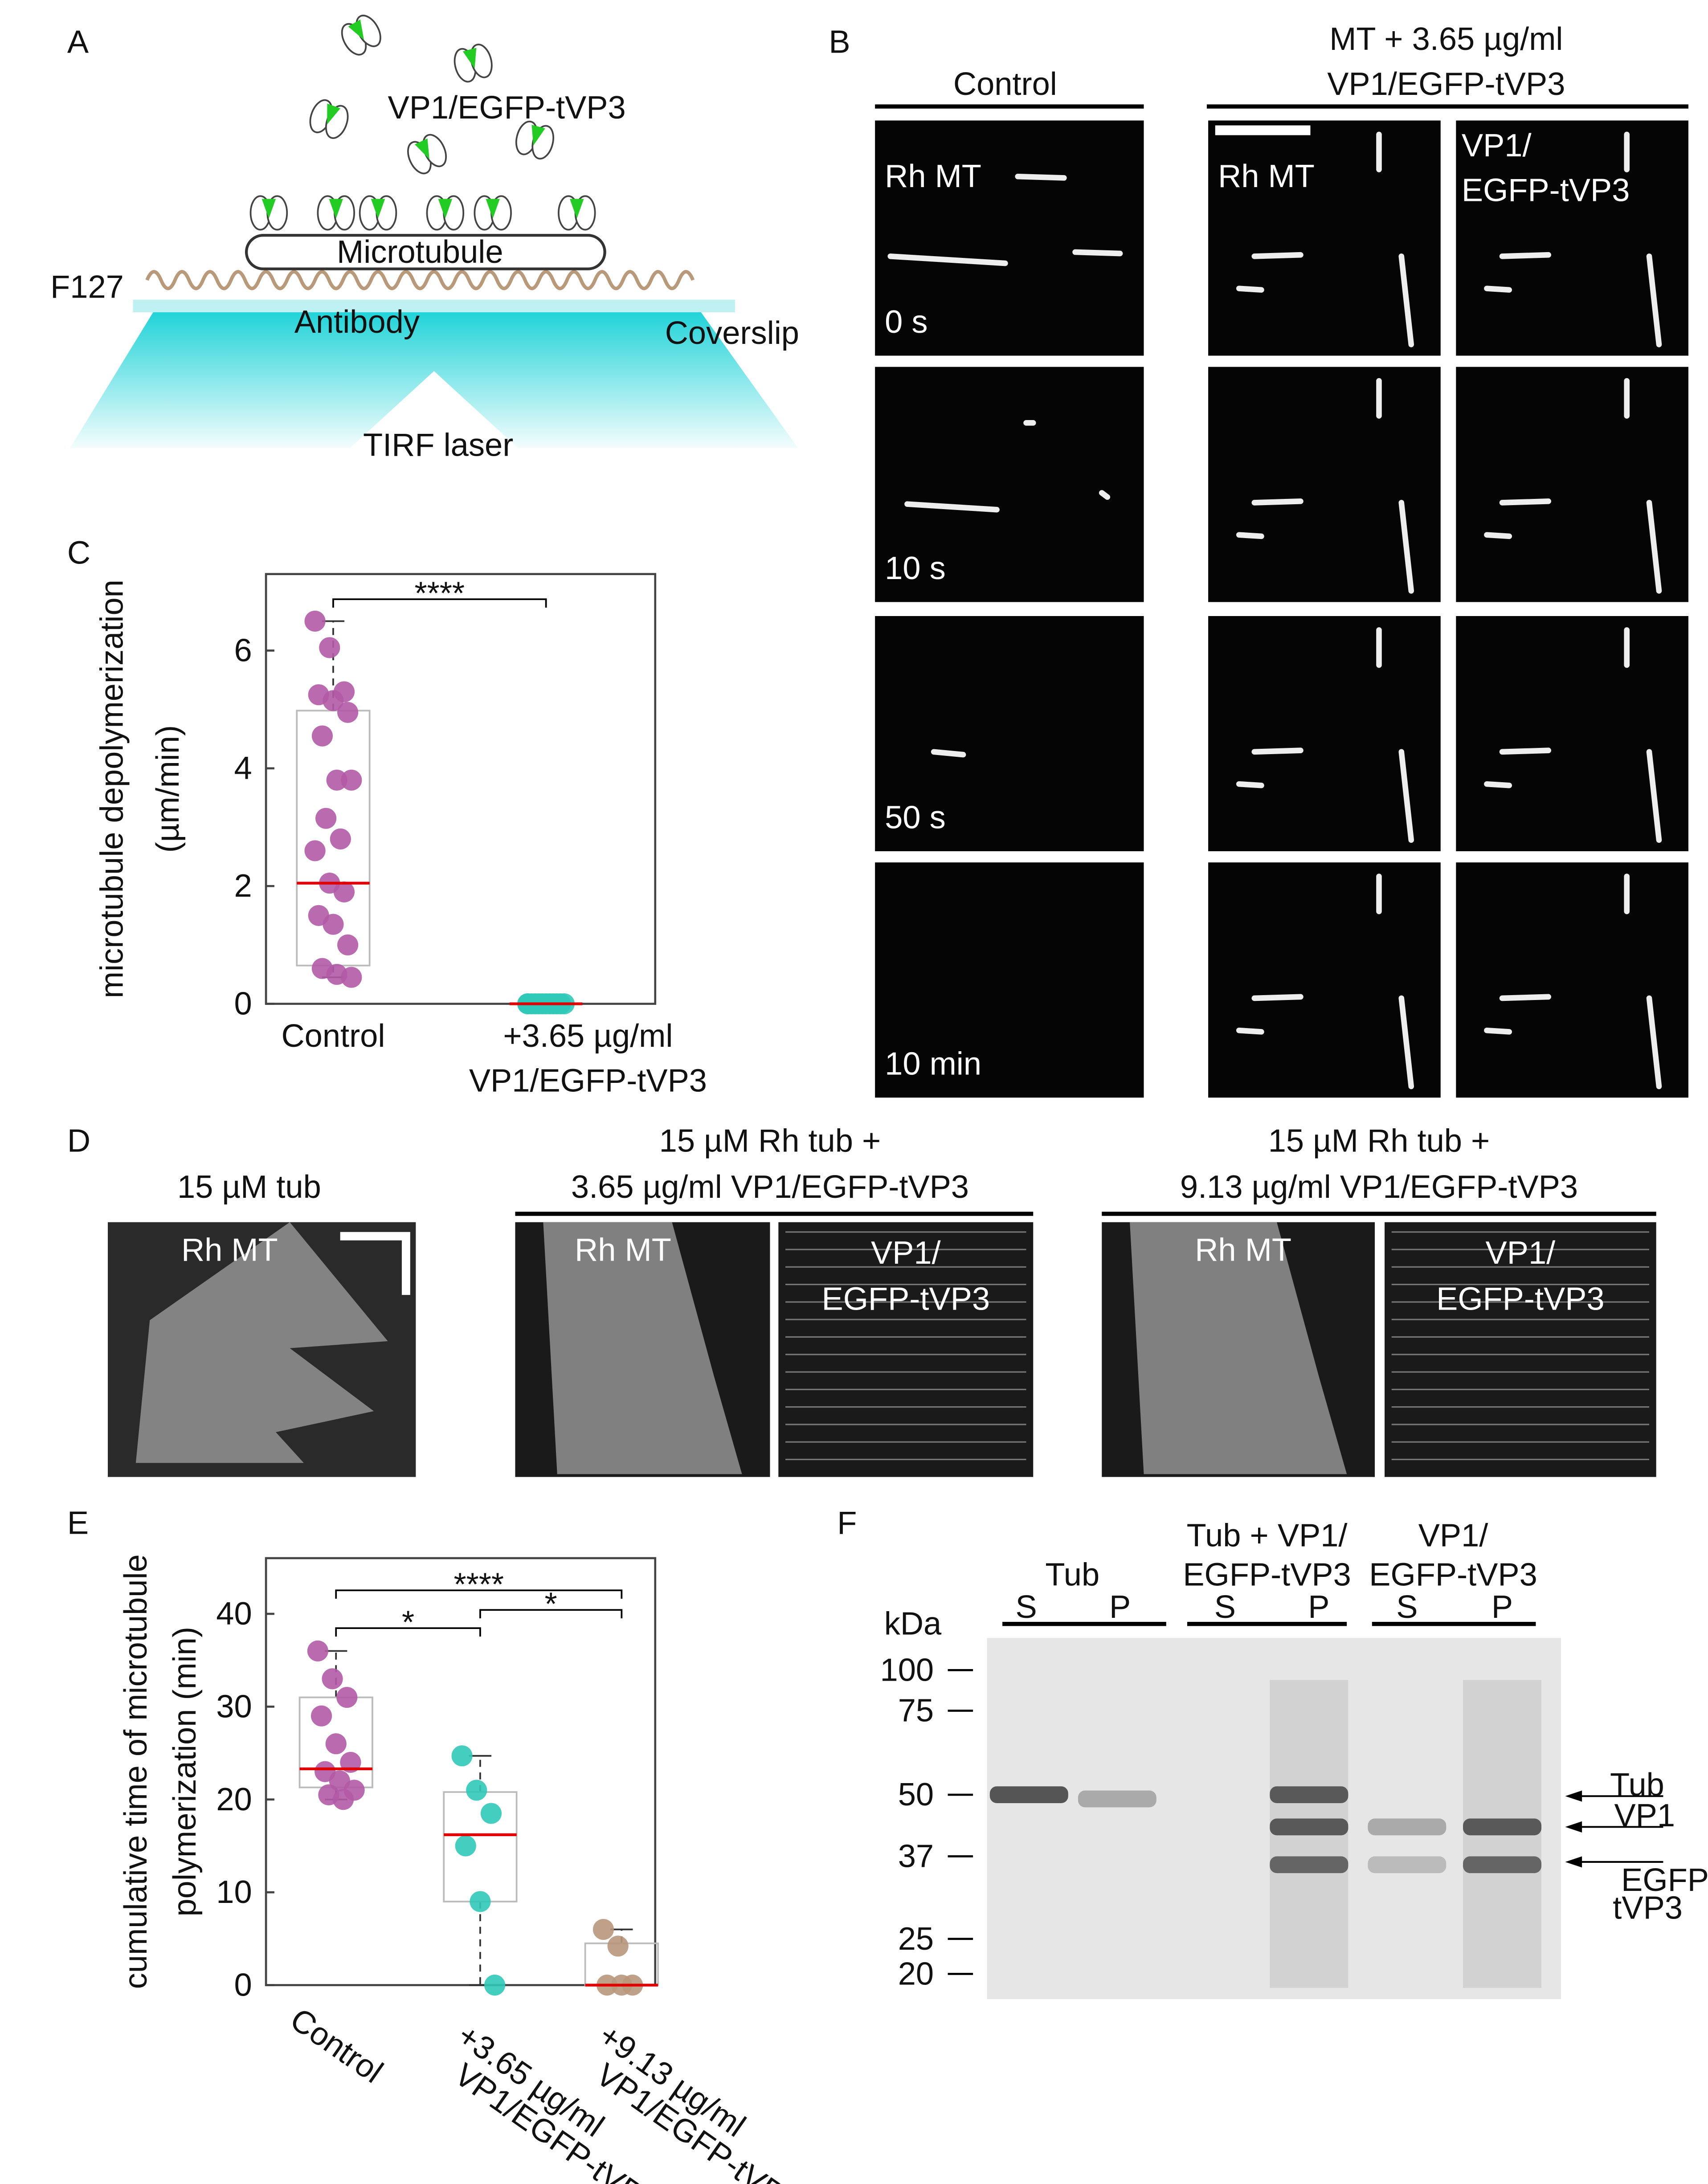 The height and width of the screenshot is (2184, 1708). What do you see at coordinates (425, 252) in the screenshot?
I see `microtubule-shape` at bounding box center [425, 252].